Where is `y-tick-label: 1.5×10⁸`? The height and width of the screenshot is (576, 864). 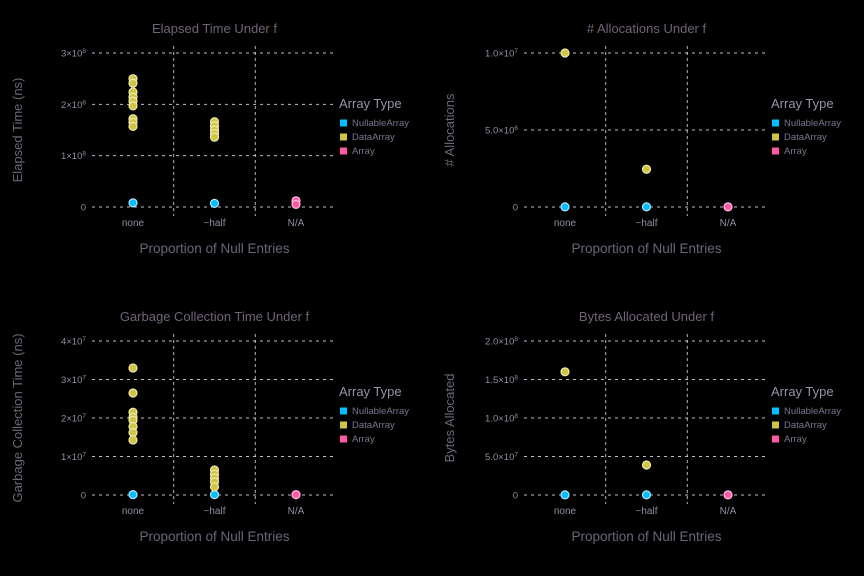 y-tick-label: 1.5×10⁸ is located at coordinates (501, 381).